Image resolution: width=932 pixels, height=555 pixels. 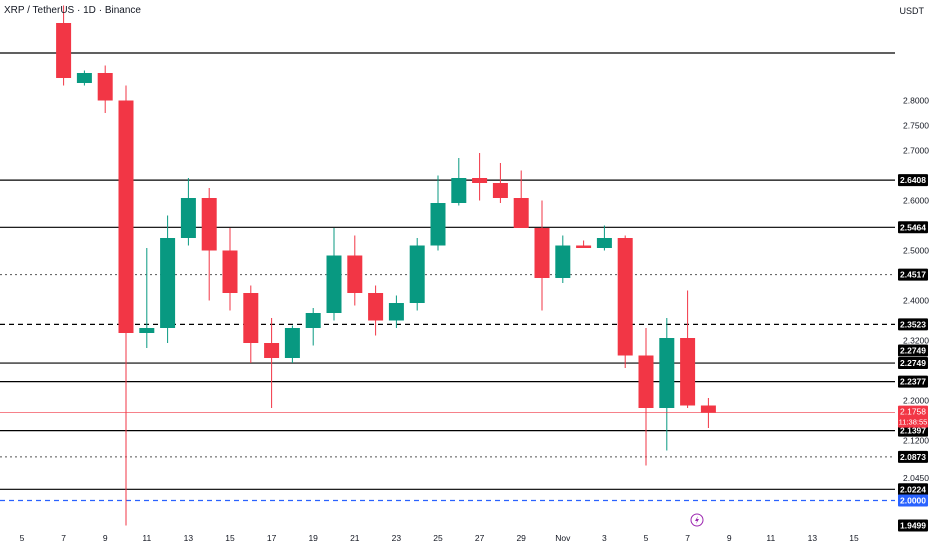 I want to click on x-tick-label-7: 19, so click(x=313, y=538).